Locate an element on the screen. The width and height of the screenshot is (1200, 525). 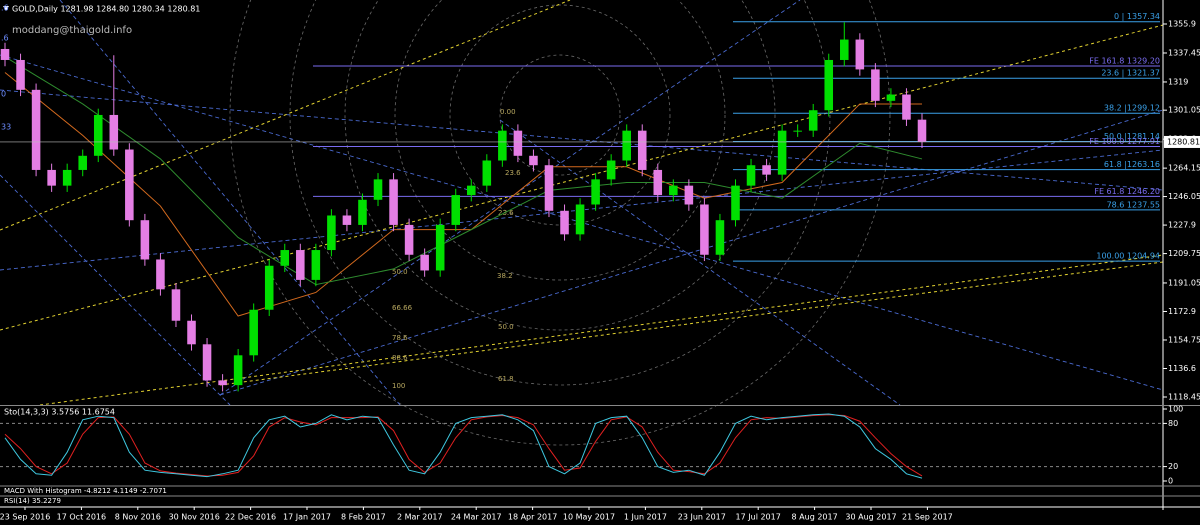
x-tick-label: 30 Nov 2016 is located at coordinates (194, 517).